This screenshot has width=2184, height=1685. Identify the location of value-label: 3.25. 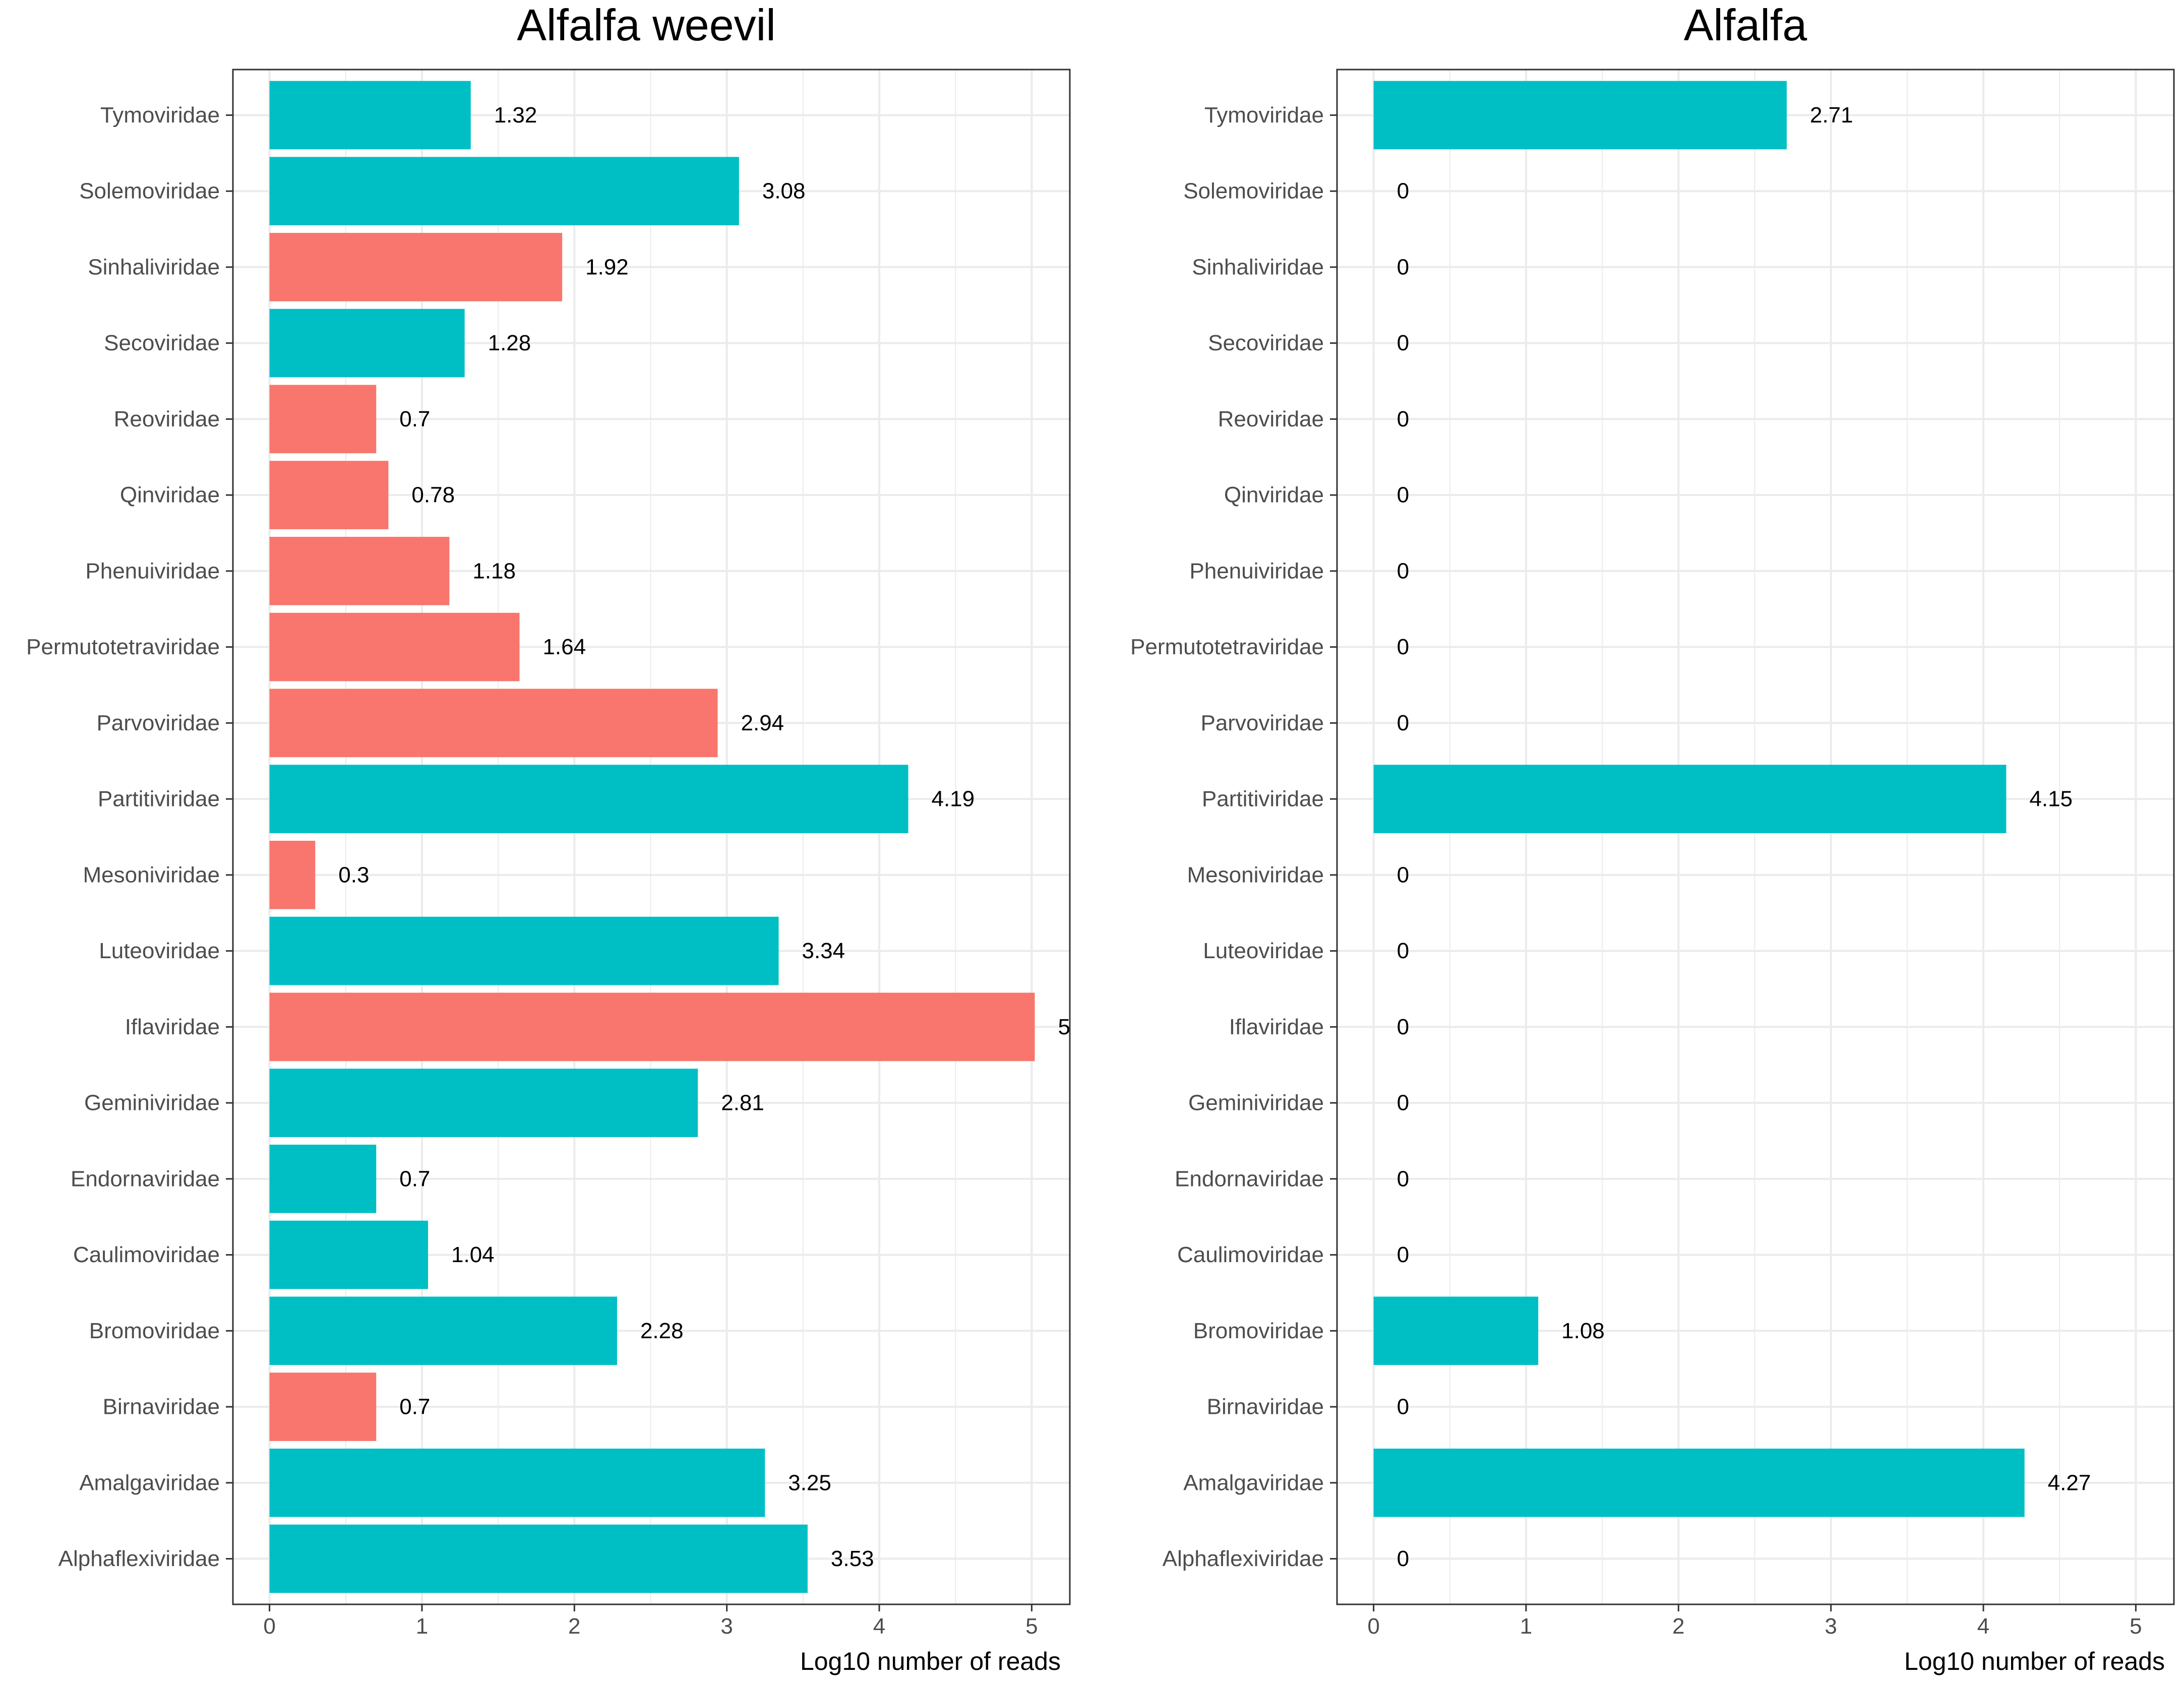
(809, 1482).